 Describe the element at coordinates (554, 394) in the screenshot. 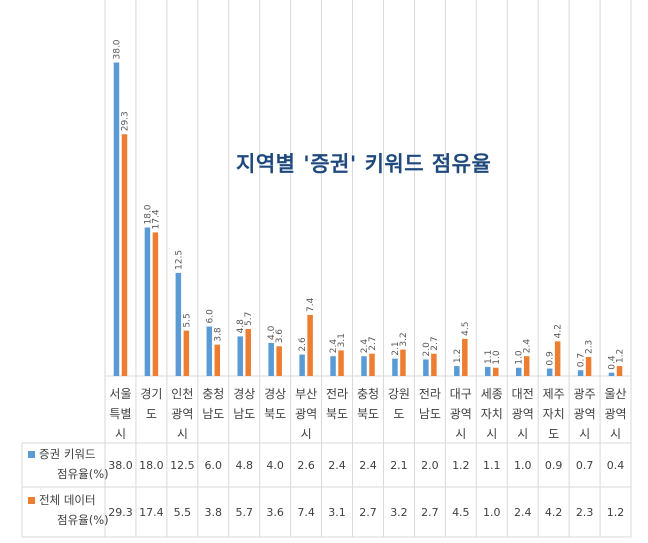

I see `category-label: 제주` at that location.